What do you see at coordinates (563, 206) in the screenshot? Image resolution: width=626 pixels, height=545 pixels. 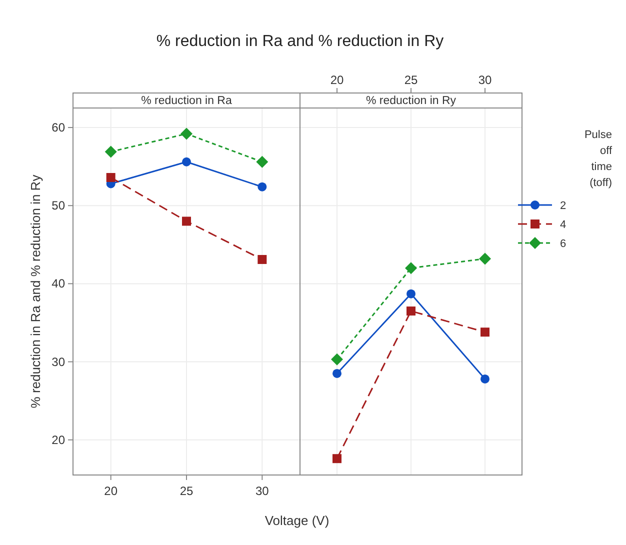 I see `legend-label: 2` at bounding box center [563, 206].